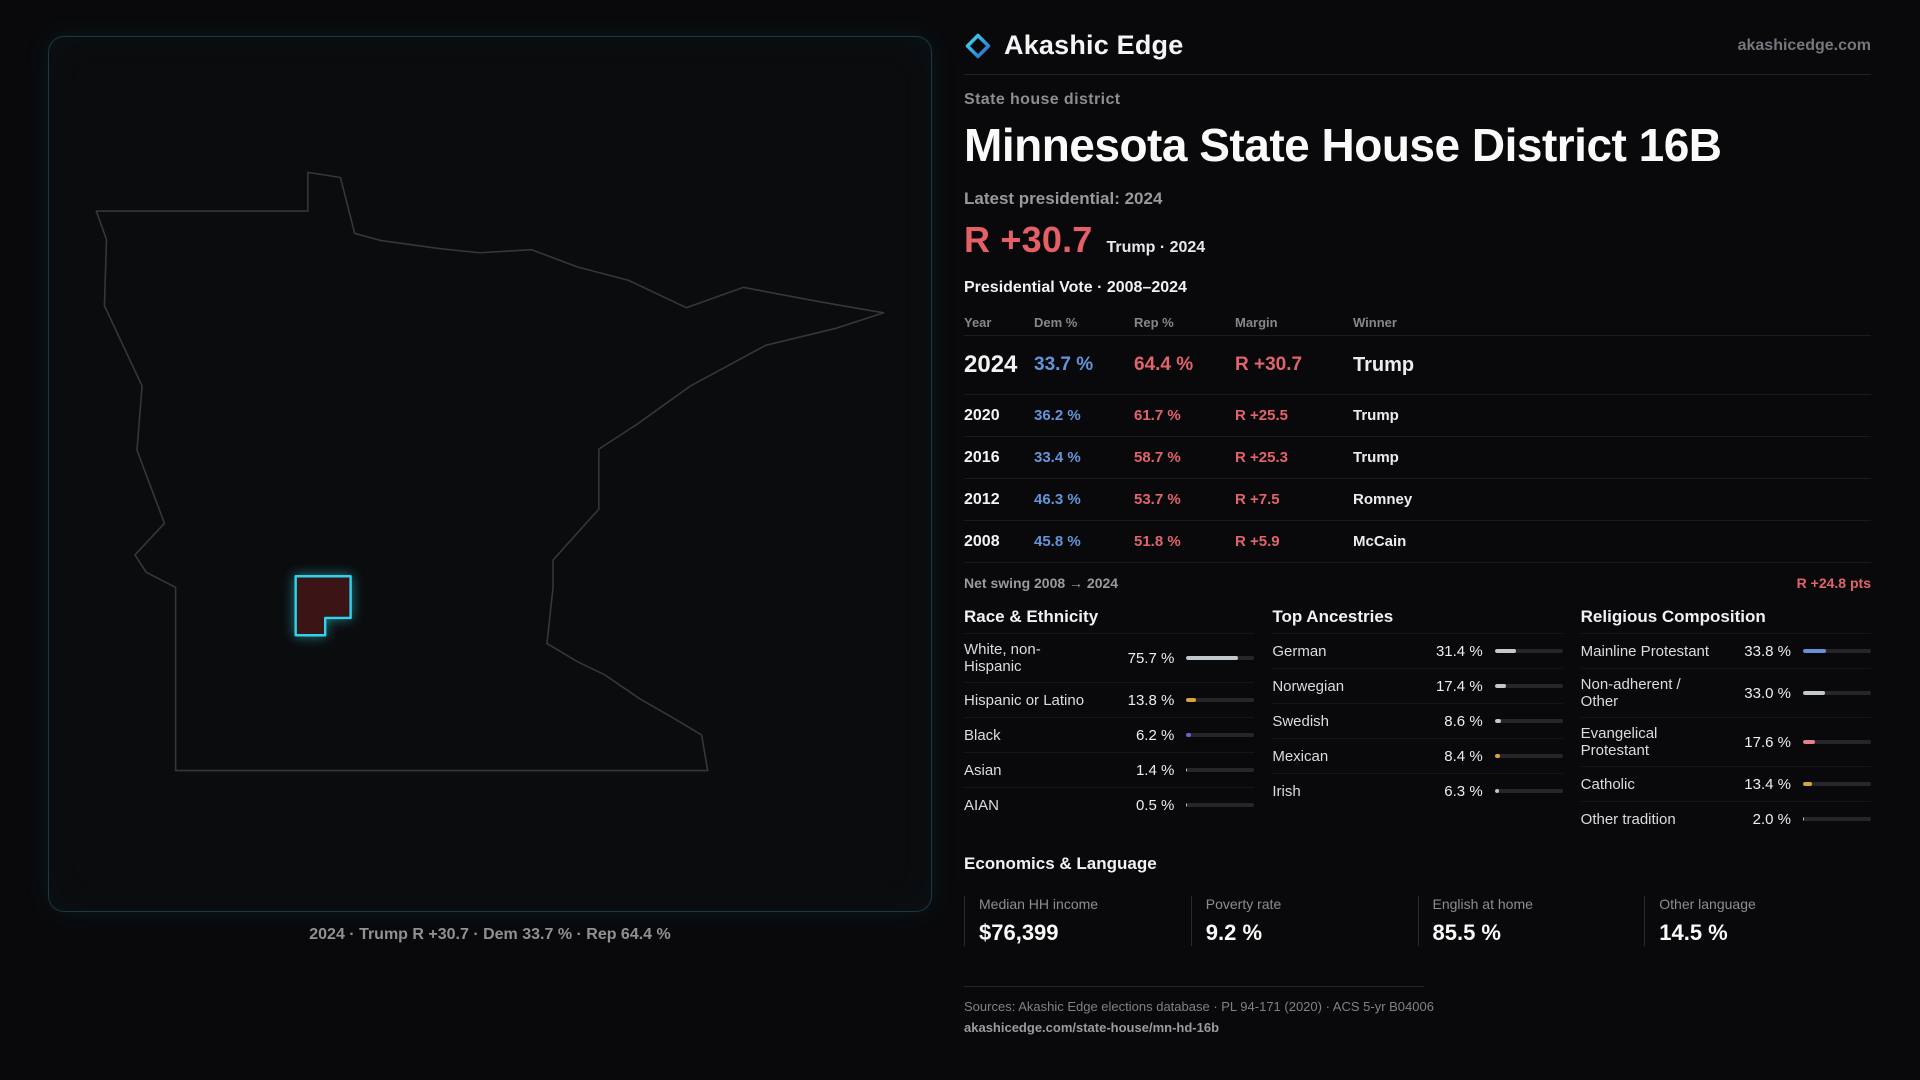 The height and width of the screenshot is (1080, 1920). Describe the element at coordinates (1767, 651) in the screenshot. I see `demo-value: 33.8 %` at that location.